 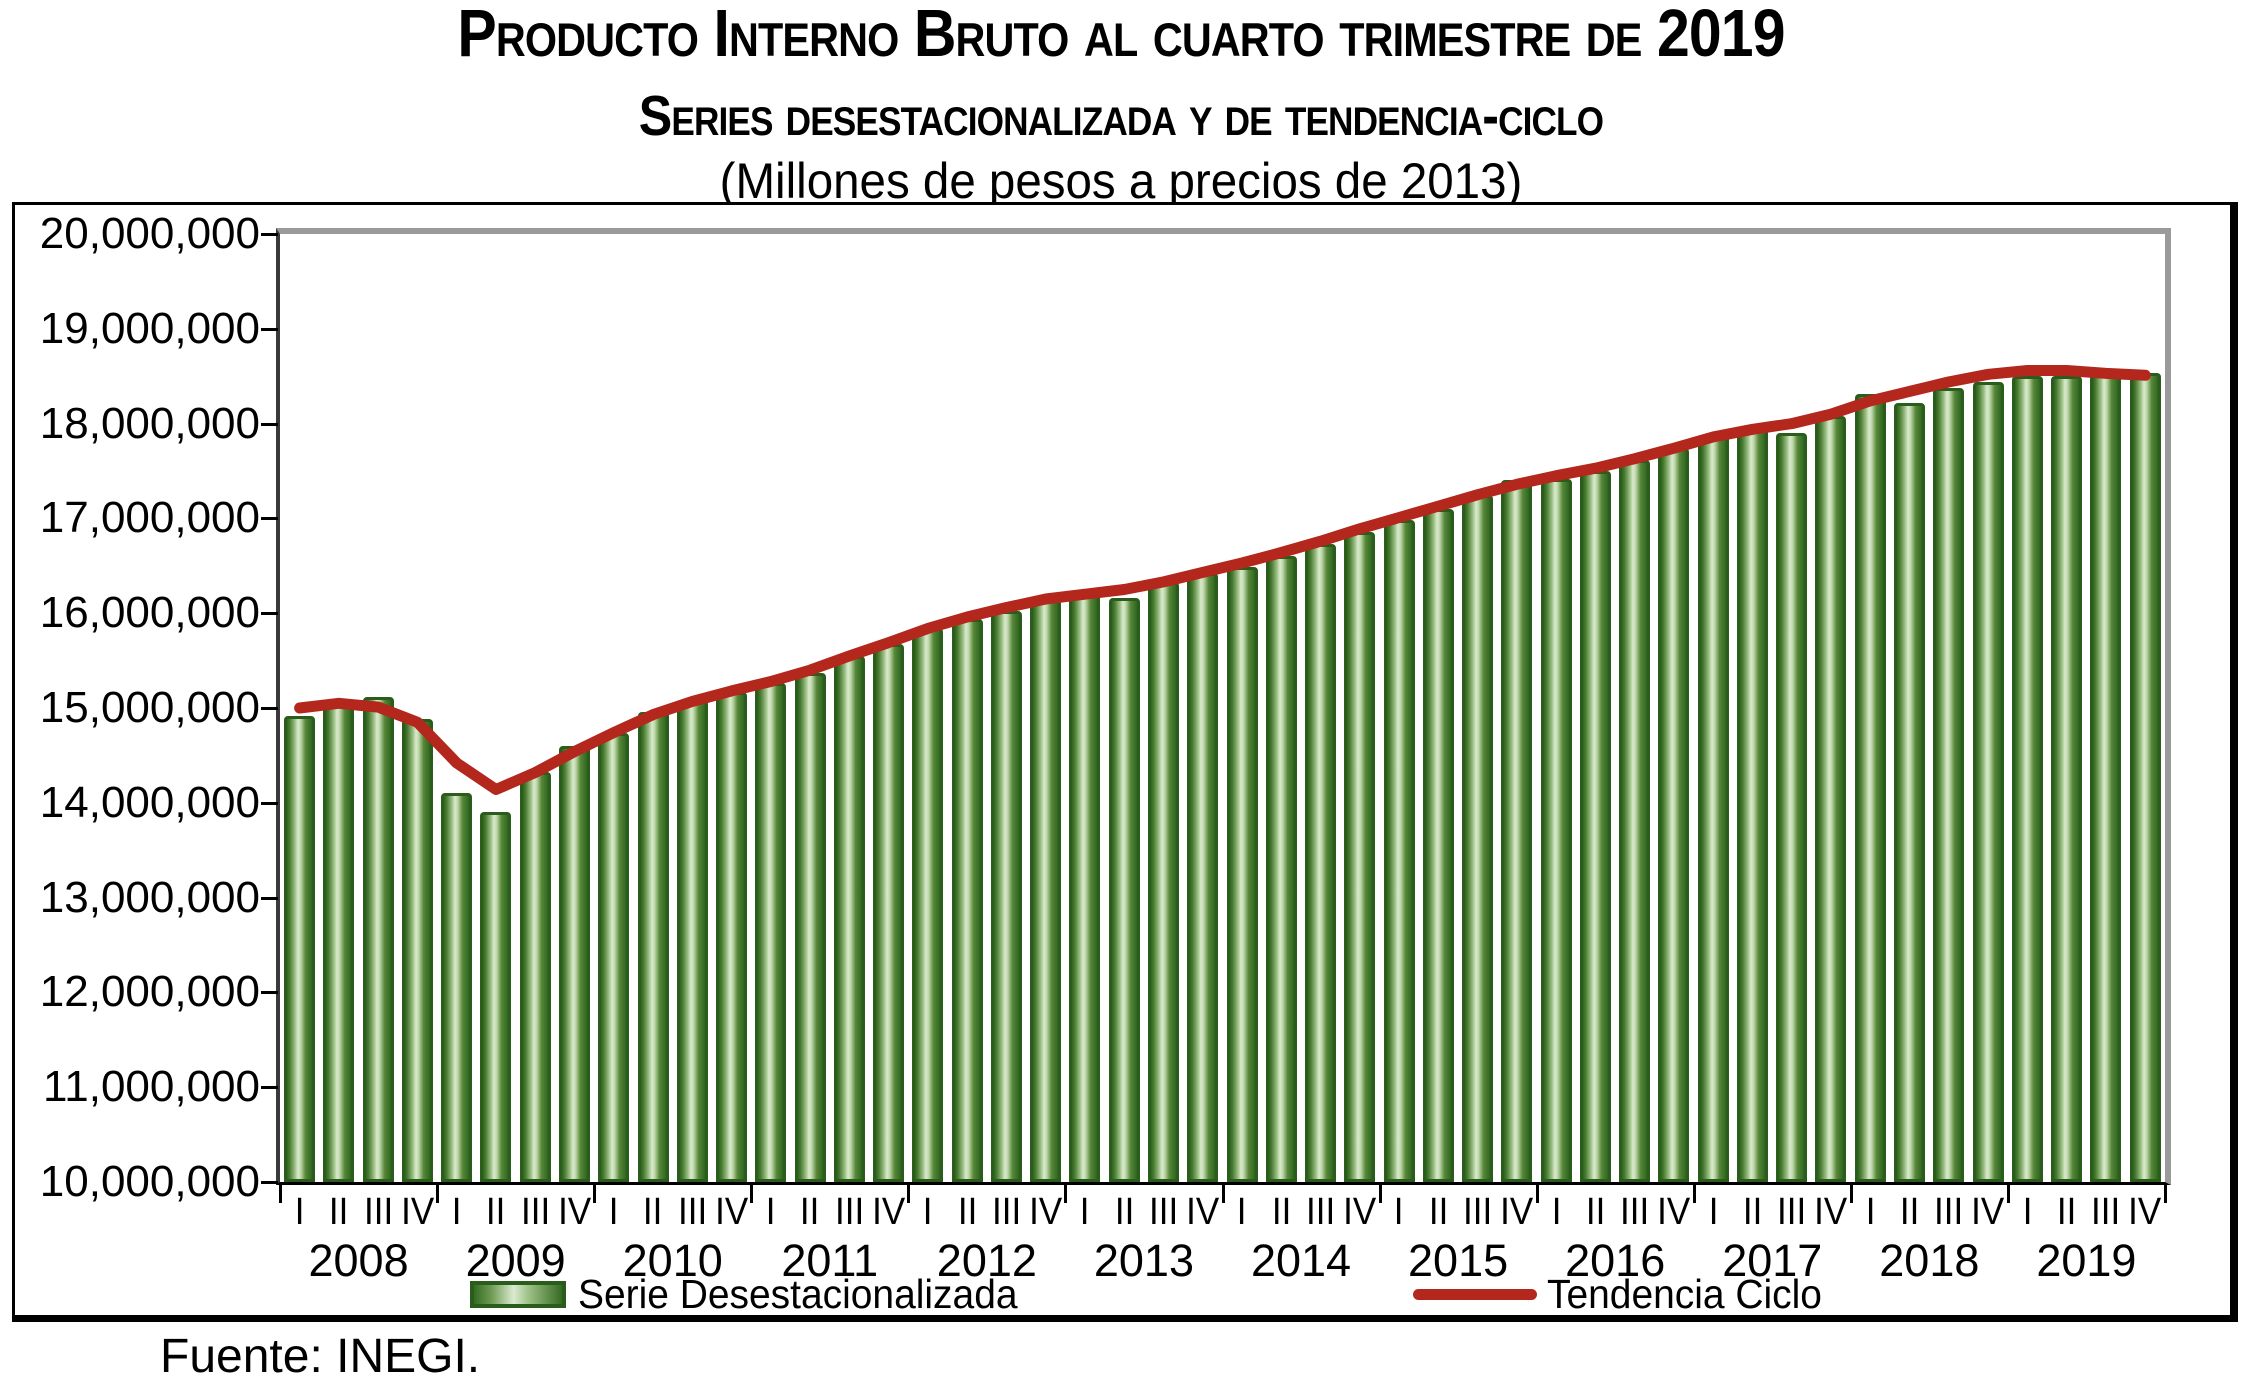 I want to click on year-label: 2019, so click(x=2086, y=1260).